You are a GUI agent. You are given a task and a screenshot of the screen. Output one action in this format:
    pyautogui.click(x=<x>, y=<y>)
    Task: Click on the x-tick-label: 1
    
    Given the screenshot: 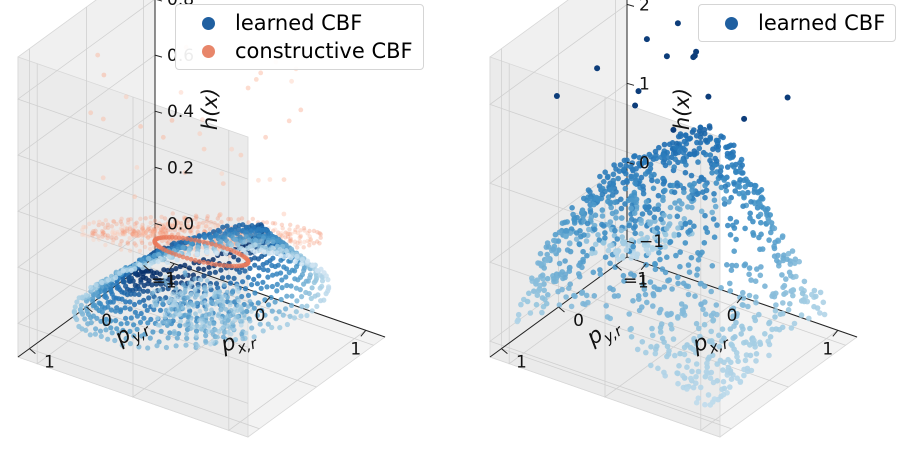 What is the action you would take?
    pyautogui.click(x=355, y=349)
    